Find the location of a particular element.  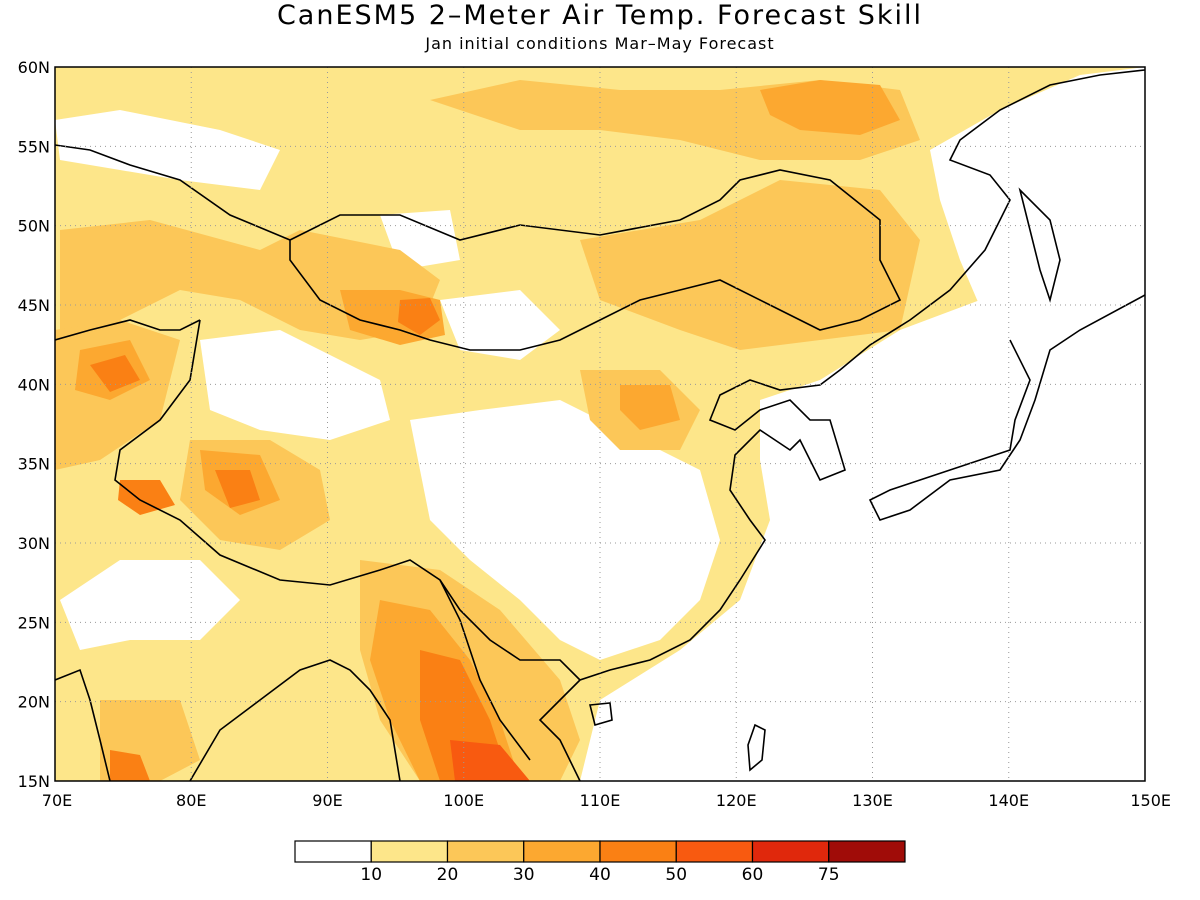

lon-axis: 70E 80E 90E 100E 110E 120E 130E 140E 150E is located at coordinates (606, 800).